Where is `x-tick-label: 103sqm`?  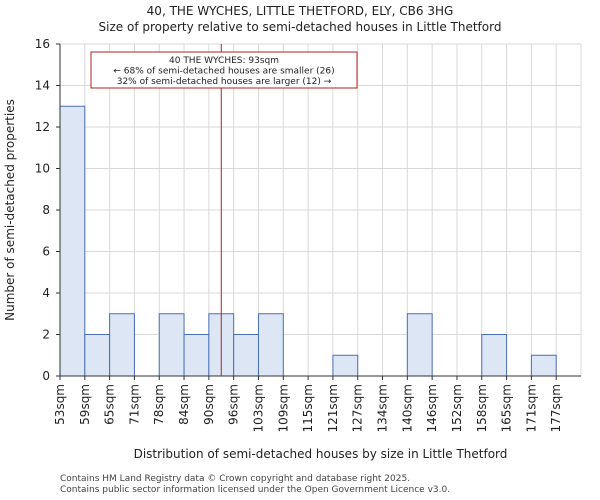
x-tick-label: 103sqm is located at coordinates (258, 408).